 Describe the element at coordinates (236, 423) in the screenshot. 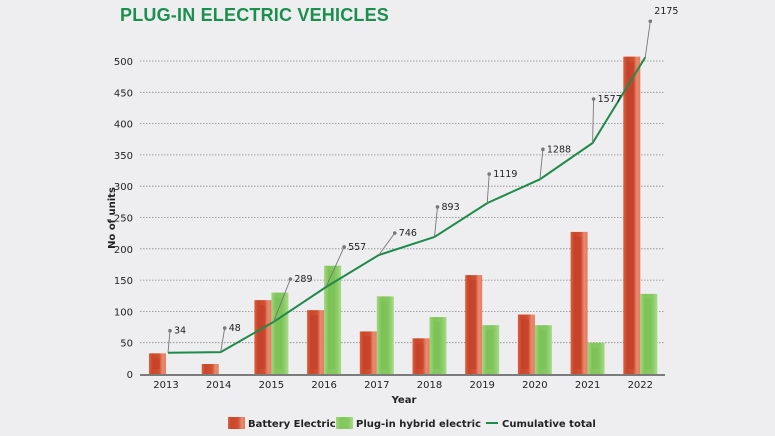

I see `legend-swatch-battery-electric` at that location.